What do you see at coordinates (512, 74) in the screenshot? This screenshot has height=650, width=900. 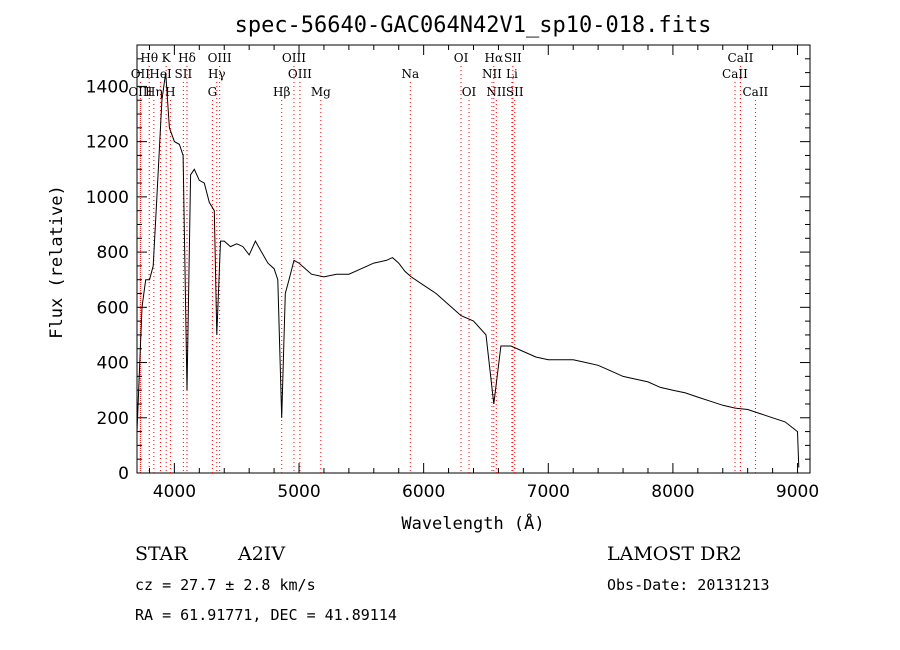 I see `absorption-line-label: Li` at bounding box center [512, 74].